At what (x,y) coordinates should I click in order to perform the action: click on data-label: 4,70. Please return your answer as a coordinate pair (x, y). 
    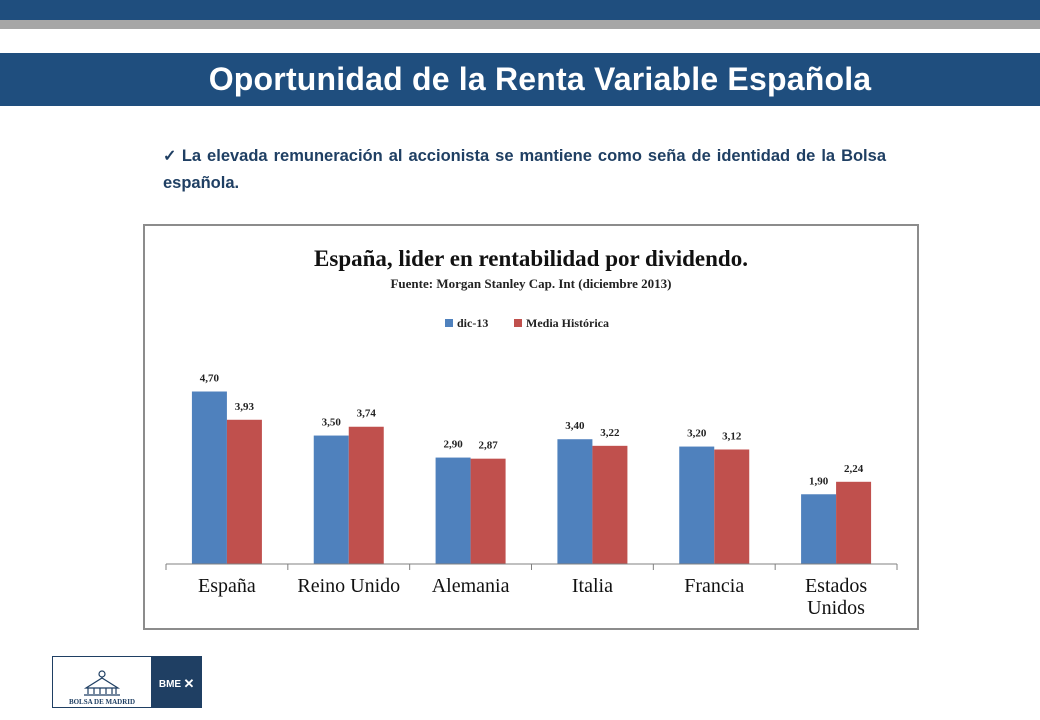
    Looking at the image, I should click on (210, 379).